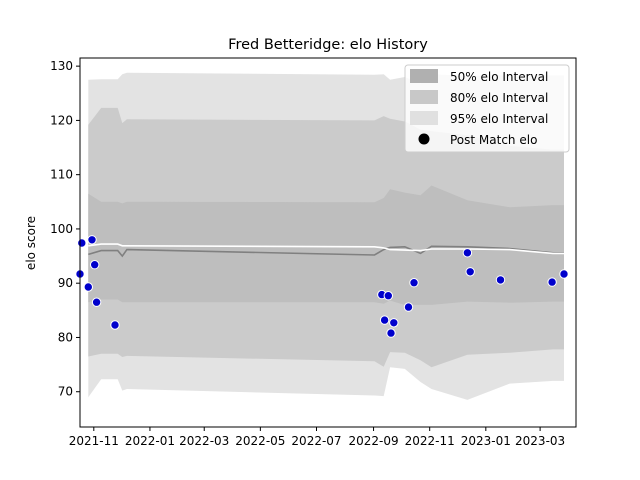  I want to click on x-tick-label: 2023-01, so click(486, 441).